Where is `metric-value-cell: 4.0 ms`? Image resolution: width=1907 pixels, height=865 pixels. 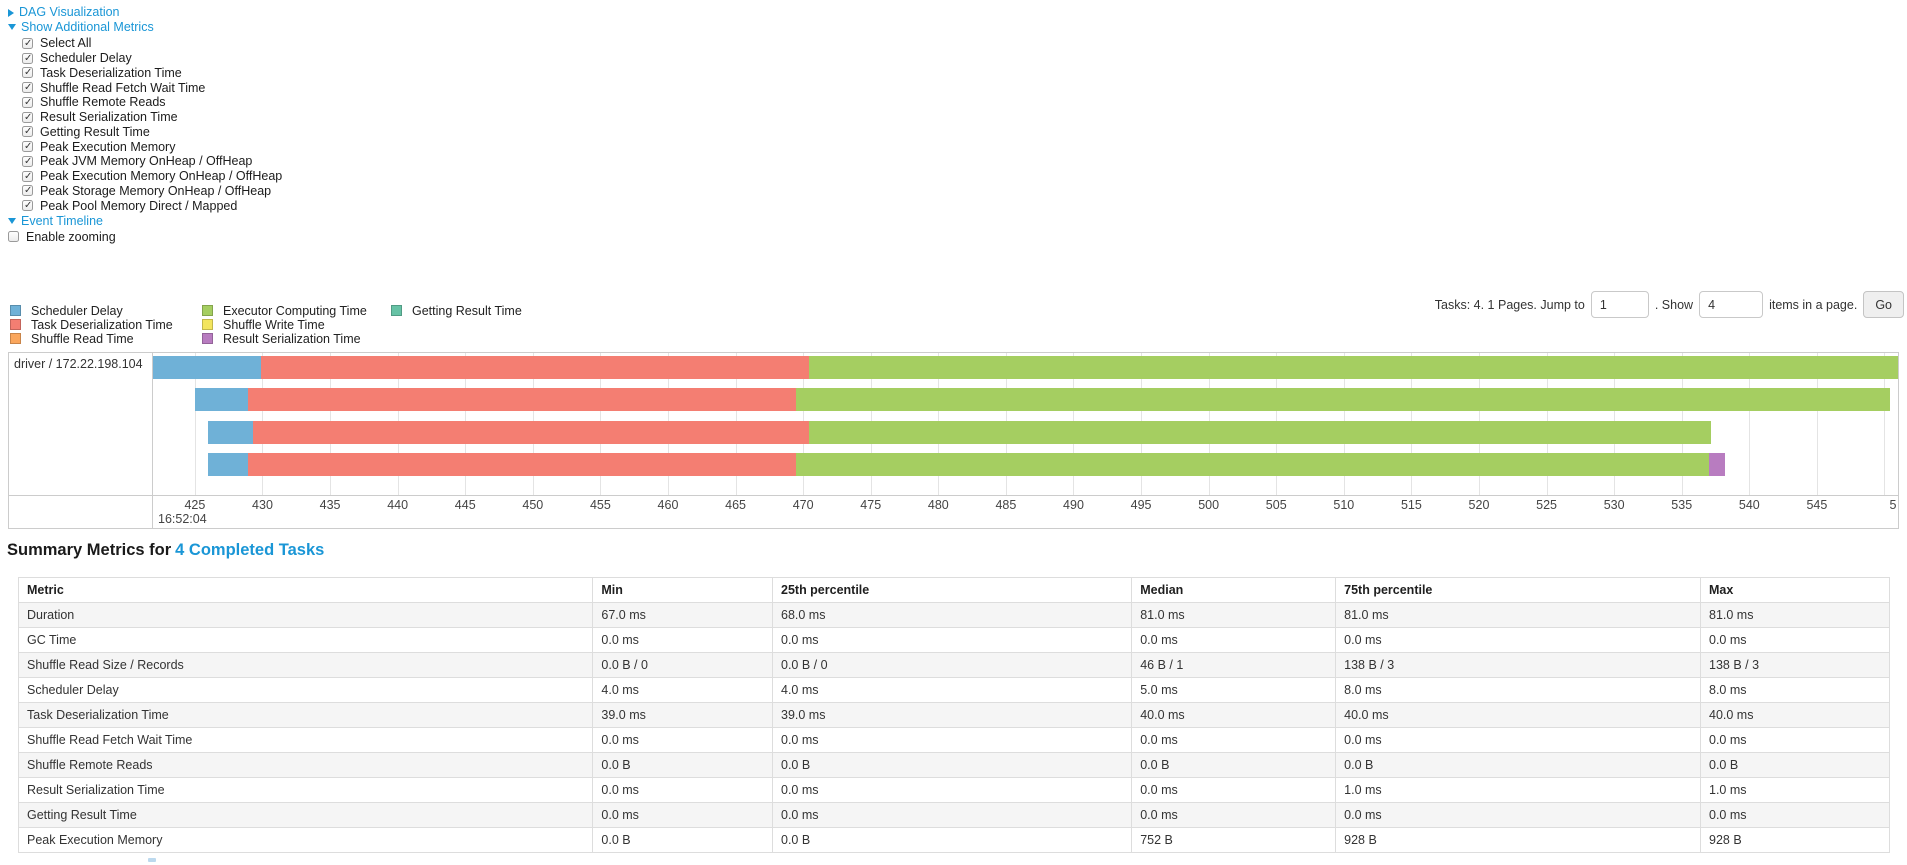 metric-value-cell: 4.0 ms is located at coordinates (682, 690).